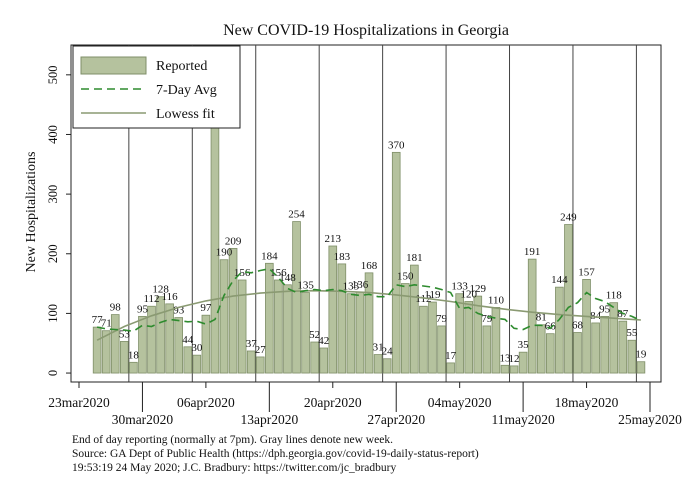 The image size is (683, 497). What do you see at coordinates (442, 319) in the screenshot?
I see `bar-label-38: 79` at bounding box center [442, 319].